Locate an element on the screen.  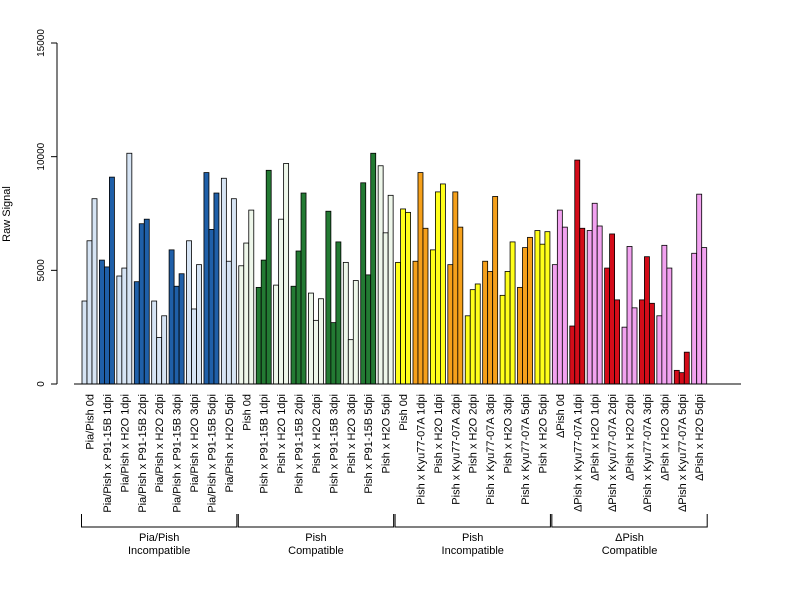
category-label: ΔPish x H2O 3dpi is located at coordinates (665, 437).